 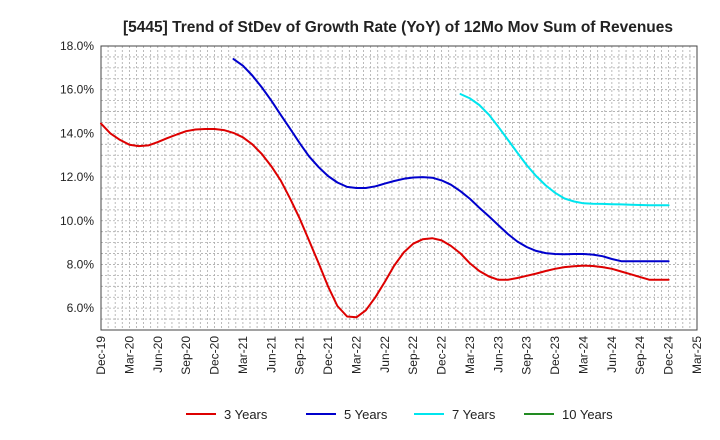 What do you see at coordinates (498, 354) in the screenshot?
I see `x-tick-label: Jun-23` at bounding box center [498, 354].